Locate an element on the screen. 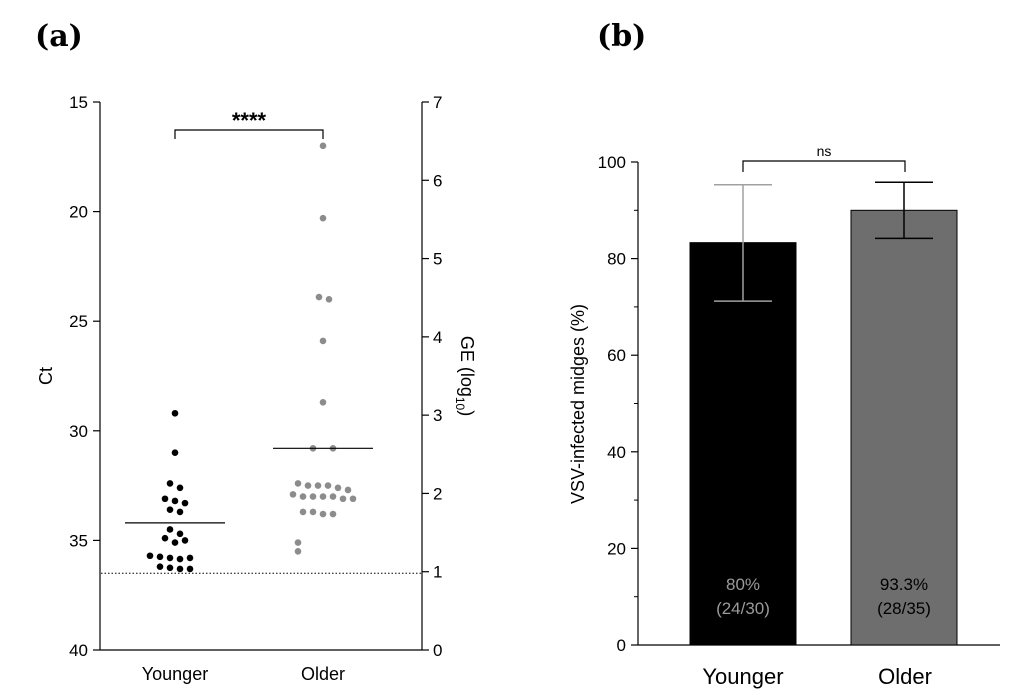 The width and height of the screenshot is (1026, 700). b-significance-bracket is located at coordinates (824, 166).